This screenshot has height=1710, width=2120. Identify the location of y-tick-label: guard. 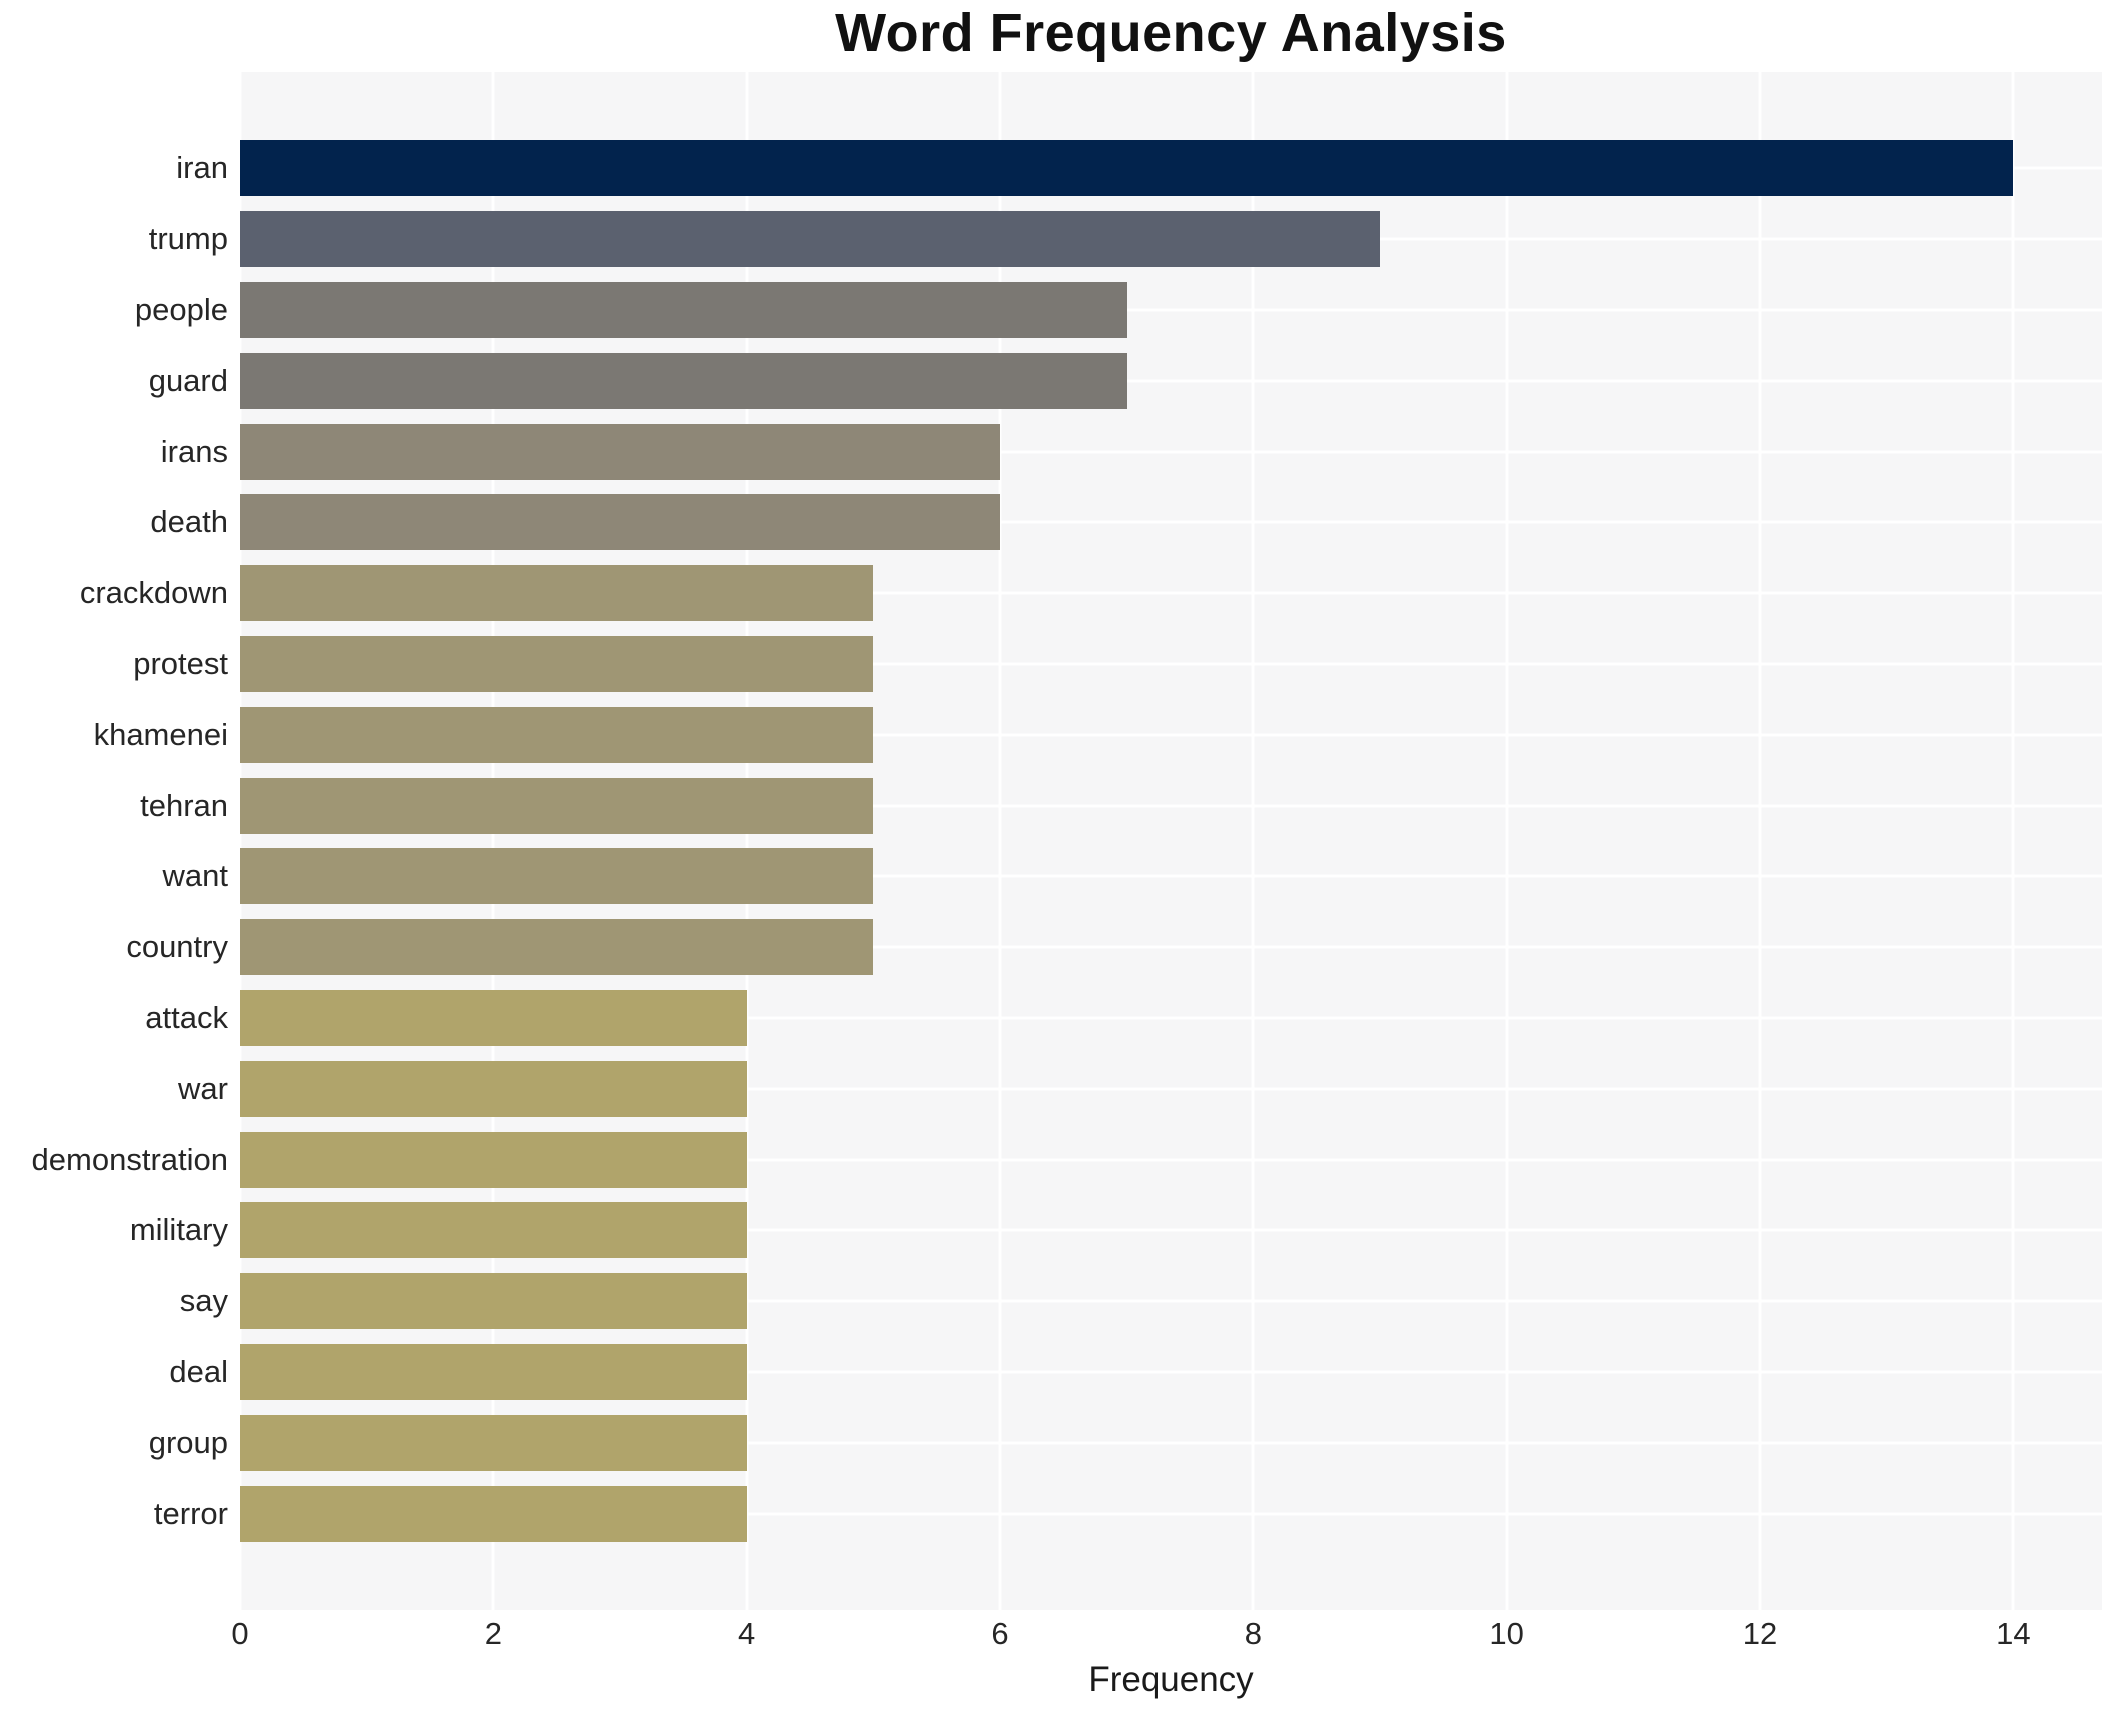
(188, 380).